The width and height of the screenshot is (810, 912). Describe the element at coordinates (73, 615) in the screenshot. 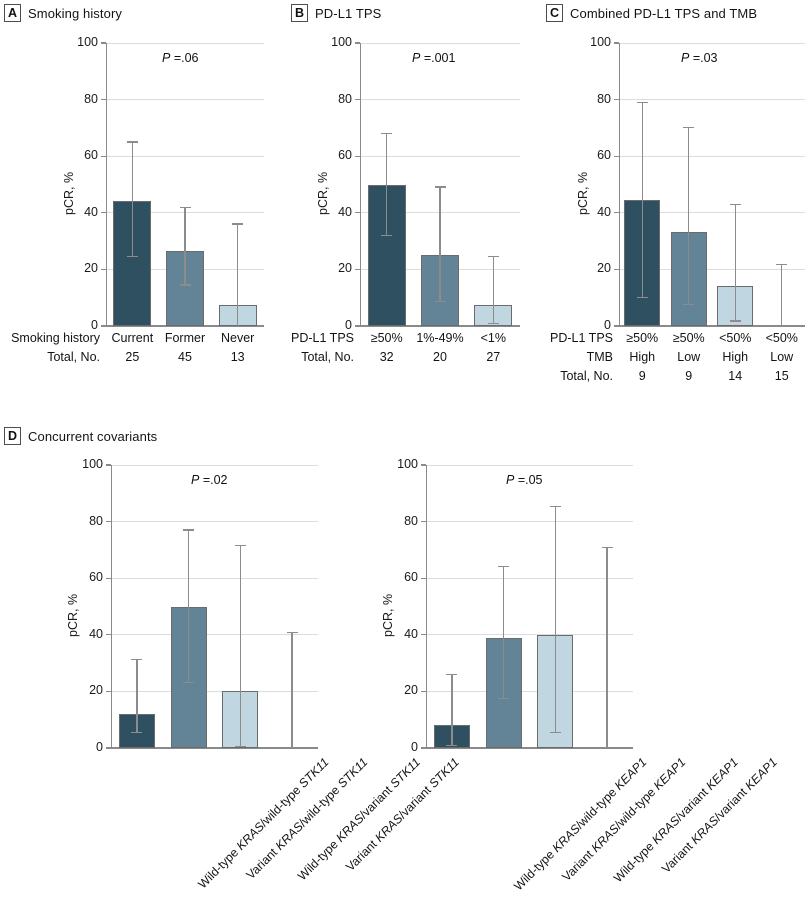

I see `y-axis-label-d-left: pCR, %` at that location.